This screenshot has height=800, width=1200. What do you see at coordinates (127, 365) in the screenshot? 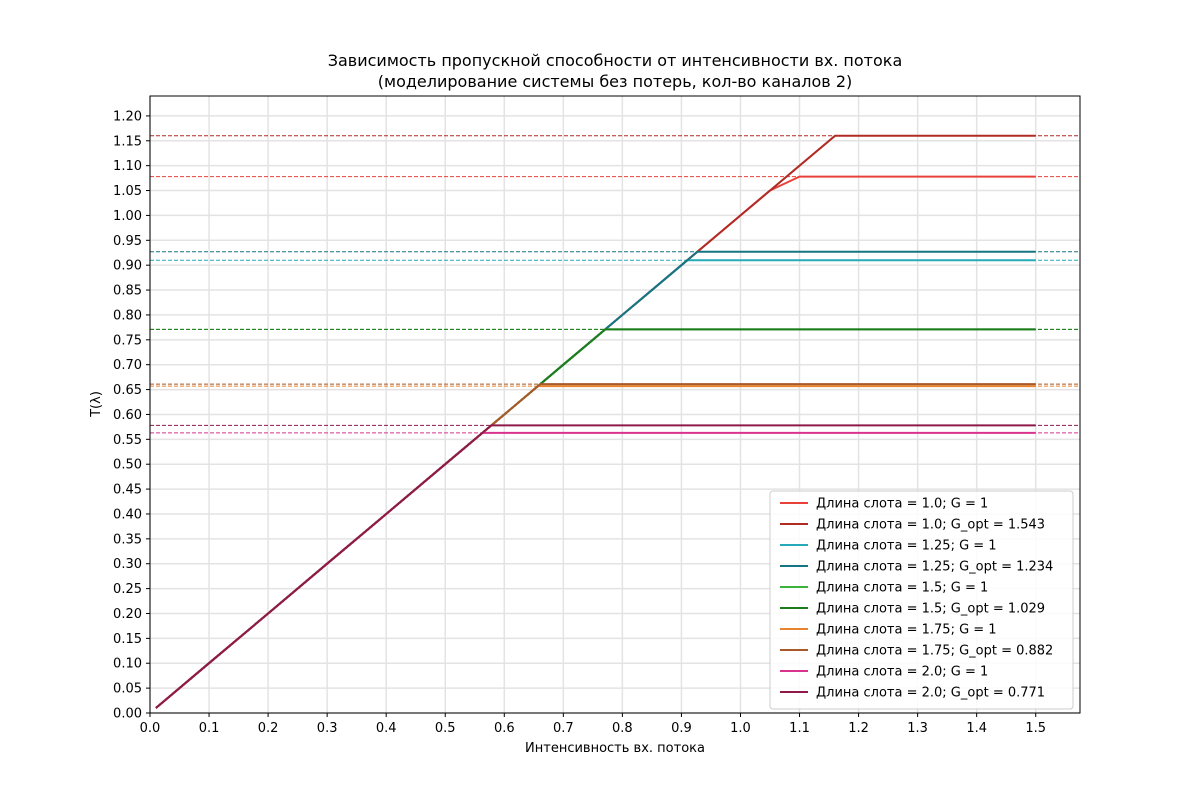
I see `y-tick-label: 0.70` at bounding box center [127, 365].